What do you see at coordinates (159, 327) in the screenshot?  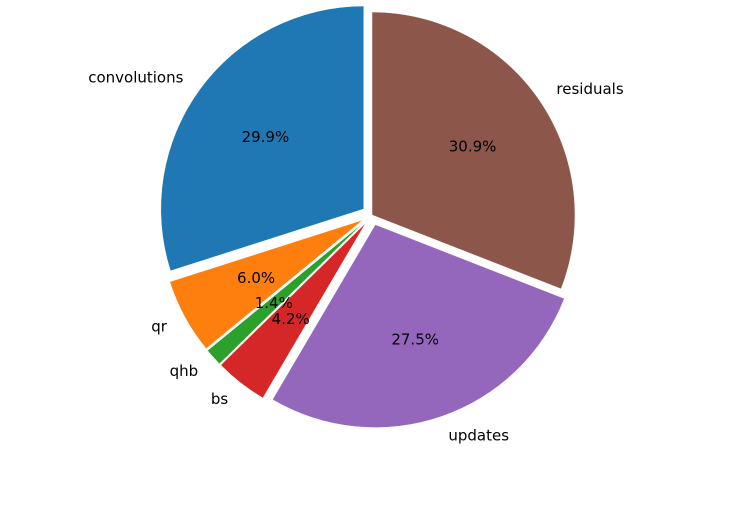 I see `slice-label-qr: qr` at bounding box center [159, 327].